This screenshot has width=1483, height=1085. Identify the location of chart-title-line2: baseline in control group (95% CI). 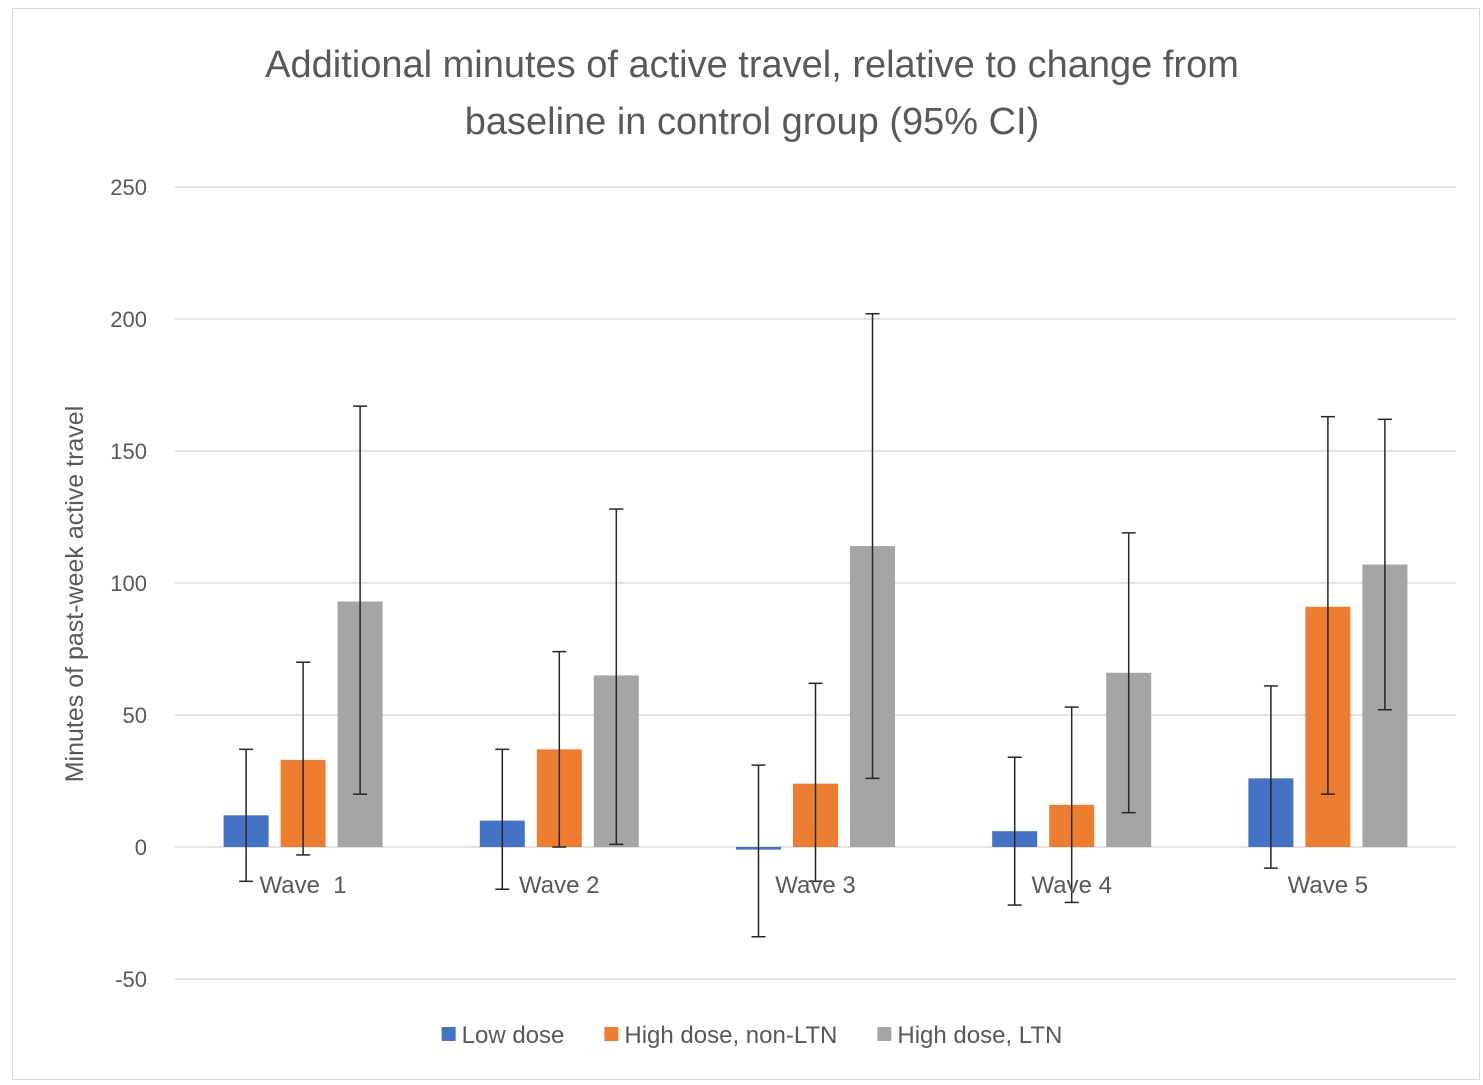
(752, 122).